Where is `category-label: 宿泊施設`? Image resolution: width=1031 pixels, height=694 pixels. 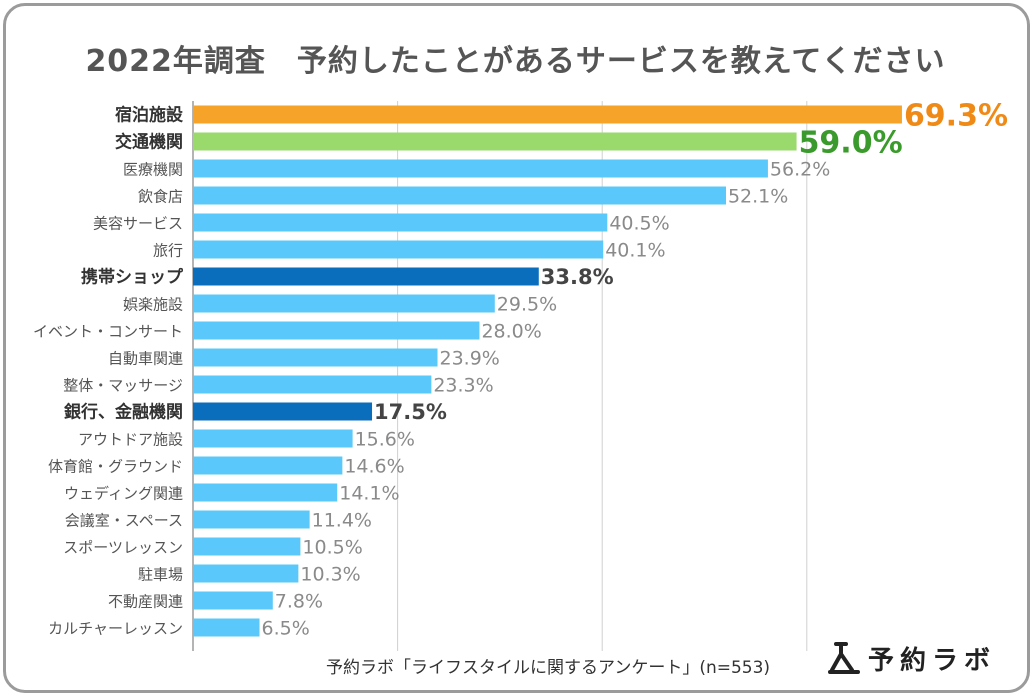 category-label: 宿泊施設 is located at coordinates (149, 115).